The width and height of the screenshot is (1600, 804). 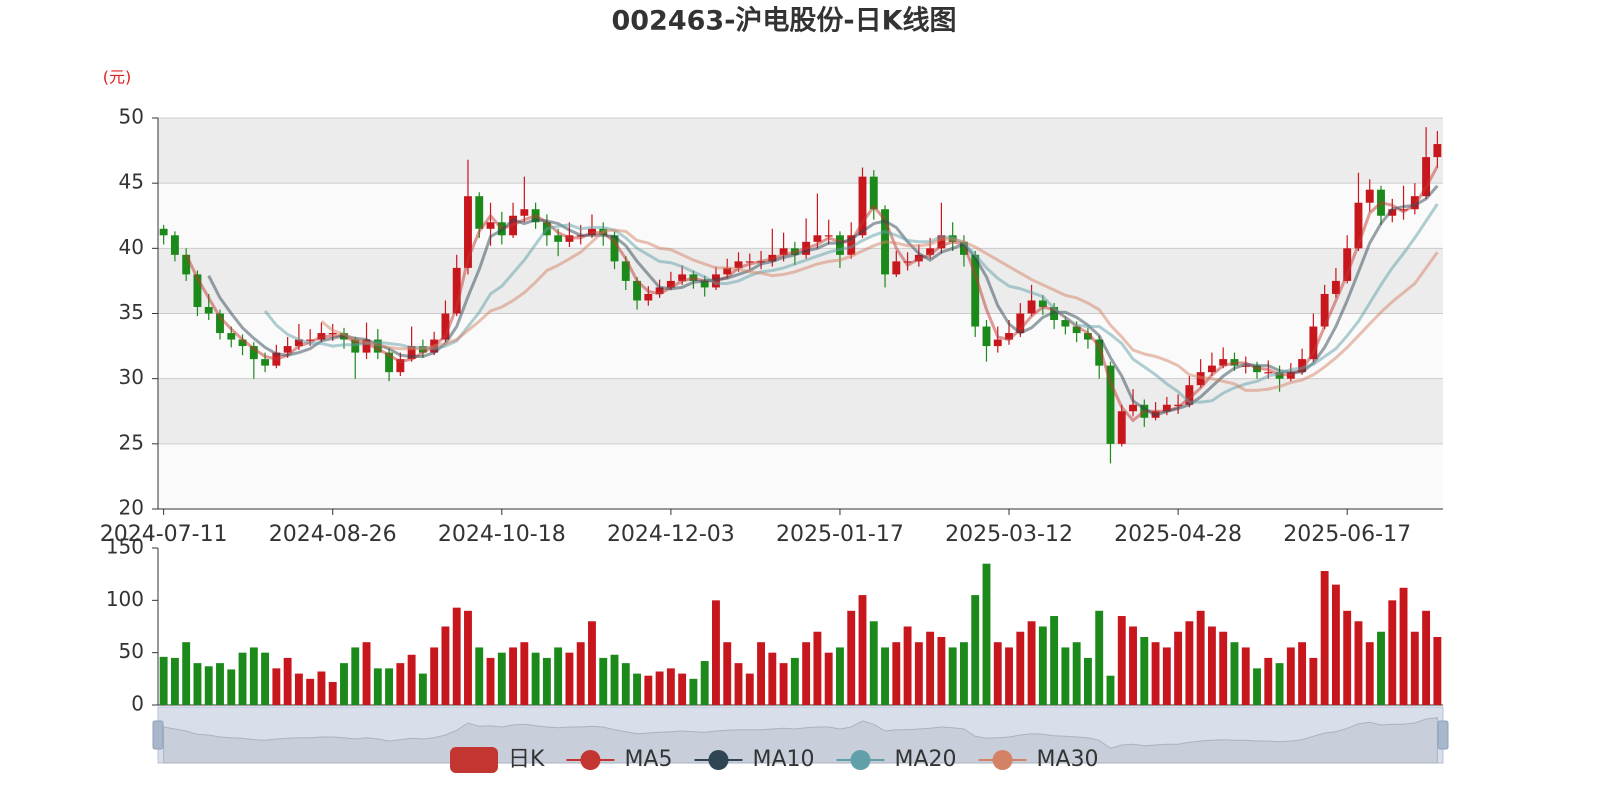 What do you see at coordinates (131, 247) in the screenshot?
I see `y-tick-label: 40` at bounding box center [131, 247].